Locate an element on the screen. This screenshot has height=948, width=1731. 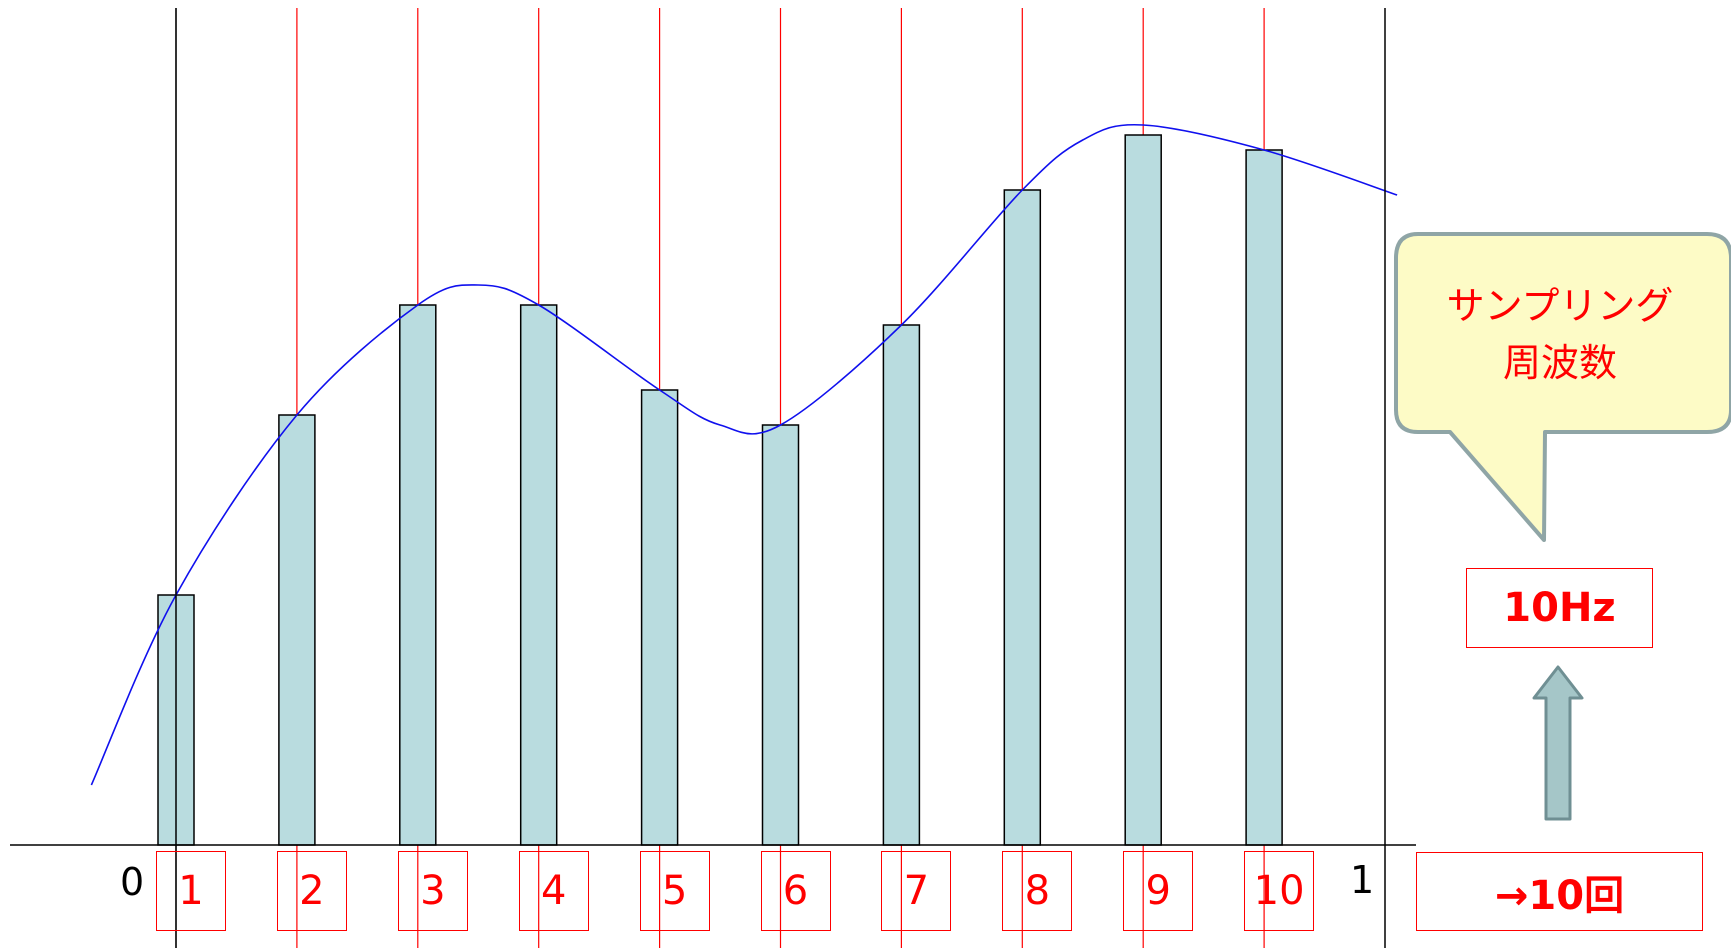
frequency-box: 10Hz is located at coordinates (1559, 608).